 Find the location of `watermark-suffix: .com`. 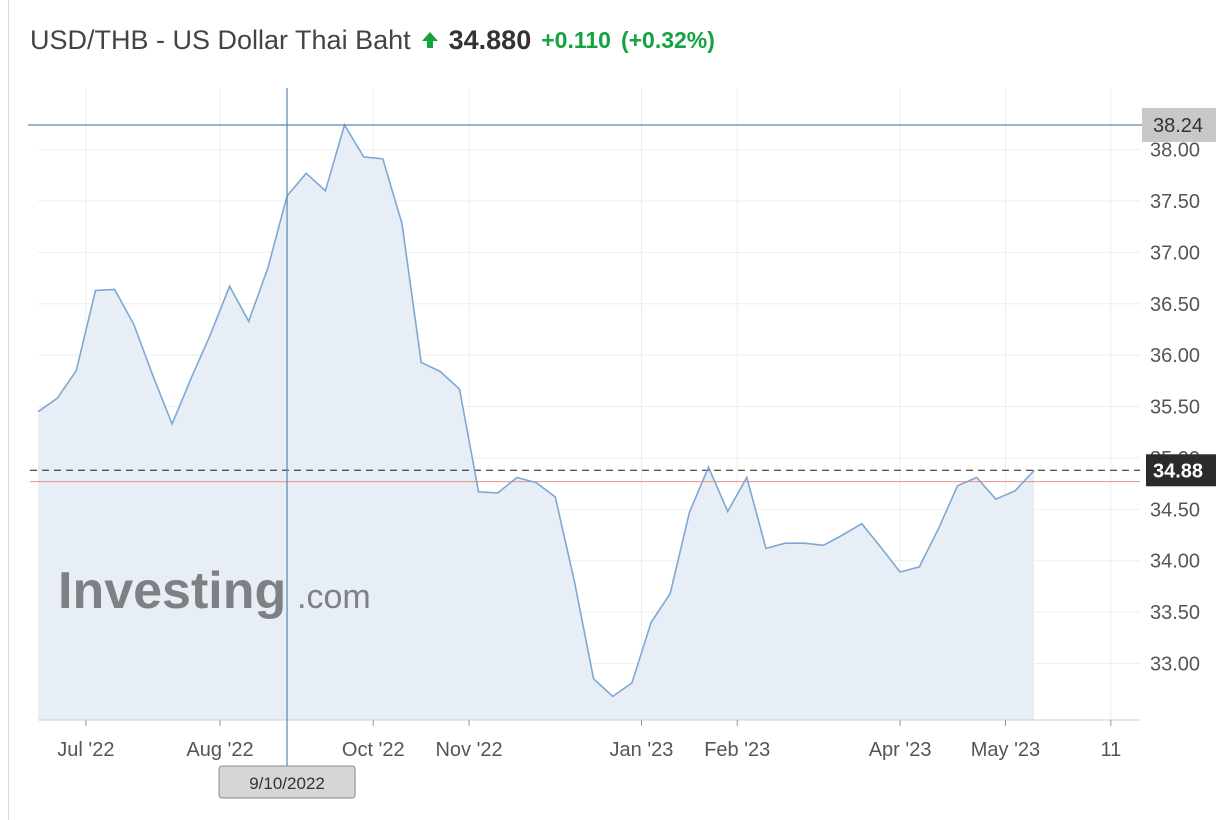

watermark-suffix: .com is located at coordinates (334, 597).